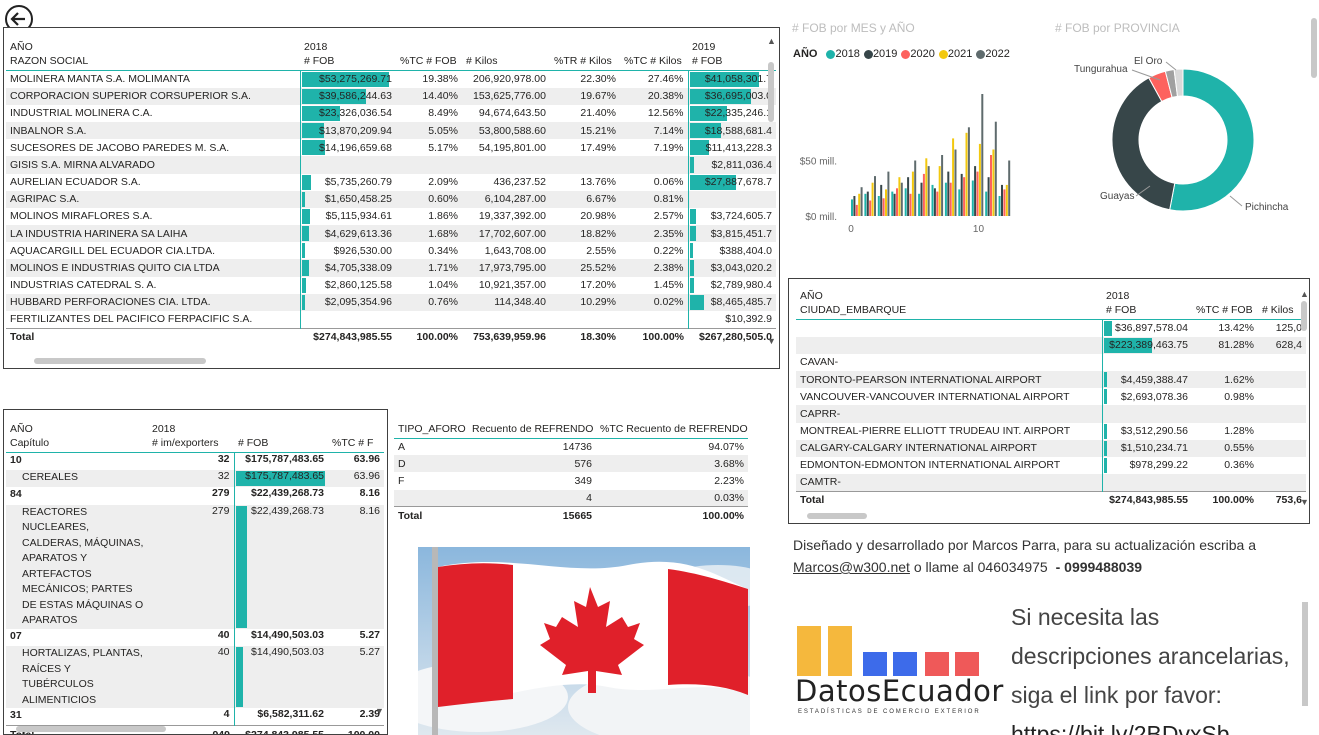 Image resolution: width=1319 pixels, height=735 pixels. I want to click on legend-dot, so click(906, 54).